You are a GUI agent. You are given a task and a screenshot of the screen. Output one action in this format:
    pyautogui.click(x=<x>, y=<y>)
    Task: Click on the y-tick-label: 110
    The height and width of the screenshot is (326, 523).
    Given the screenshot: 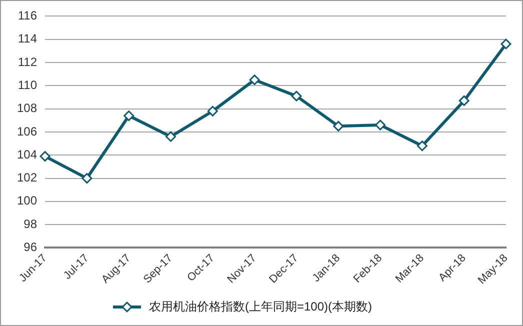 What is the action you would take?
    pyautogui.click(x=28, y=85)
    